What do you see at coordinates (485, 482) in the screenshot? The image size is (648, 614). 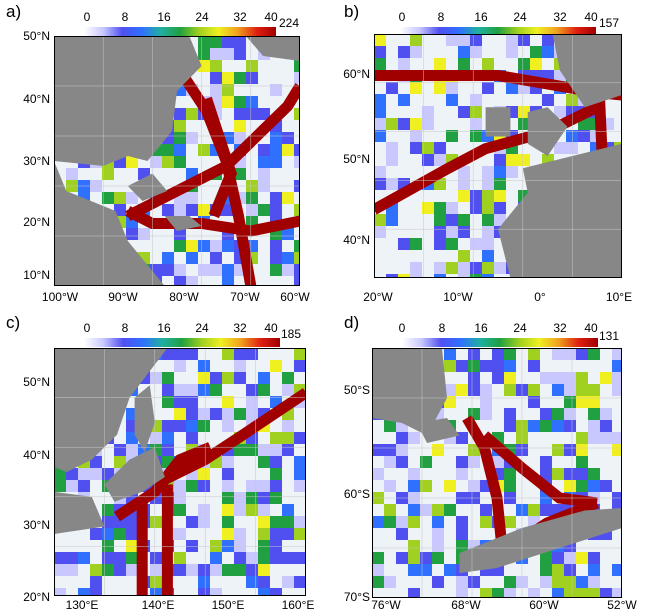 I see `shipping-lane` at bounding box center [485, 482].